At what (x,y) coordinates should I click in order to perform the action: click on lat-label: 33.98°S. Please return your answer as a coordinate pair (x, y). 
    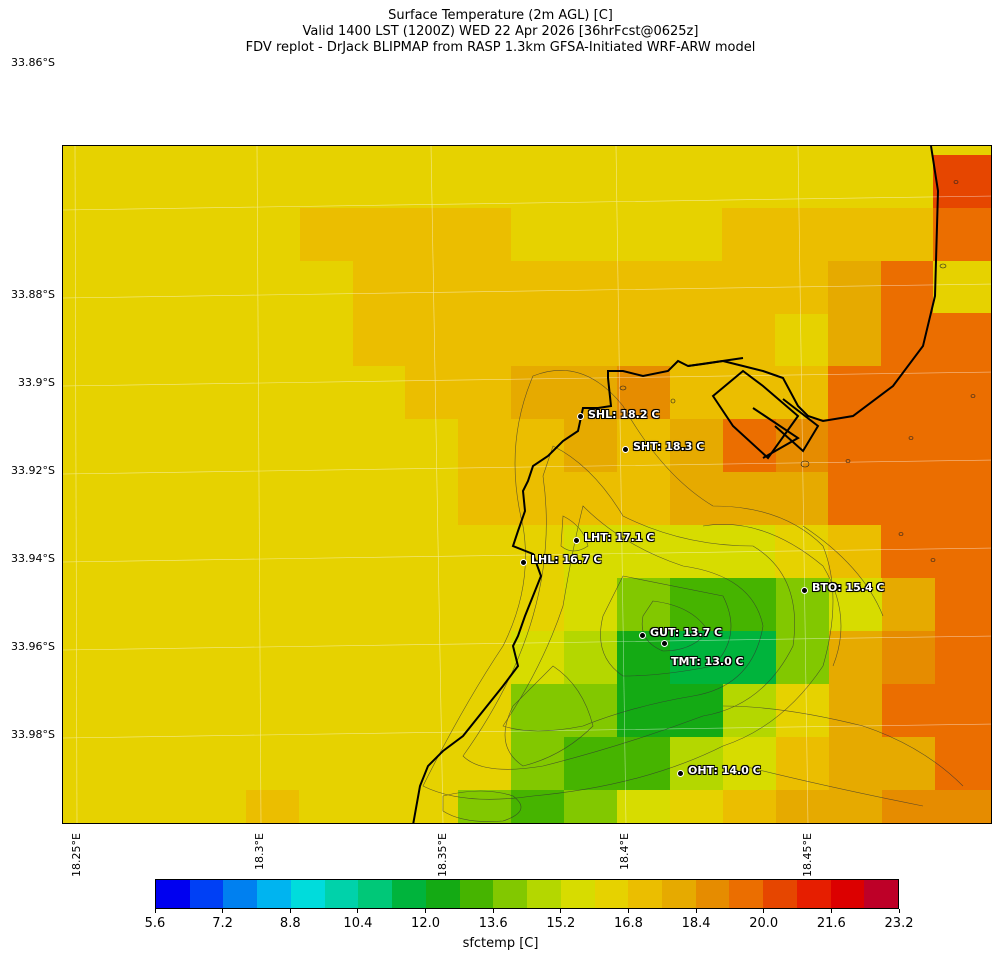
    Looking at the image, I should click on (33, 734).